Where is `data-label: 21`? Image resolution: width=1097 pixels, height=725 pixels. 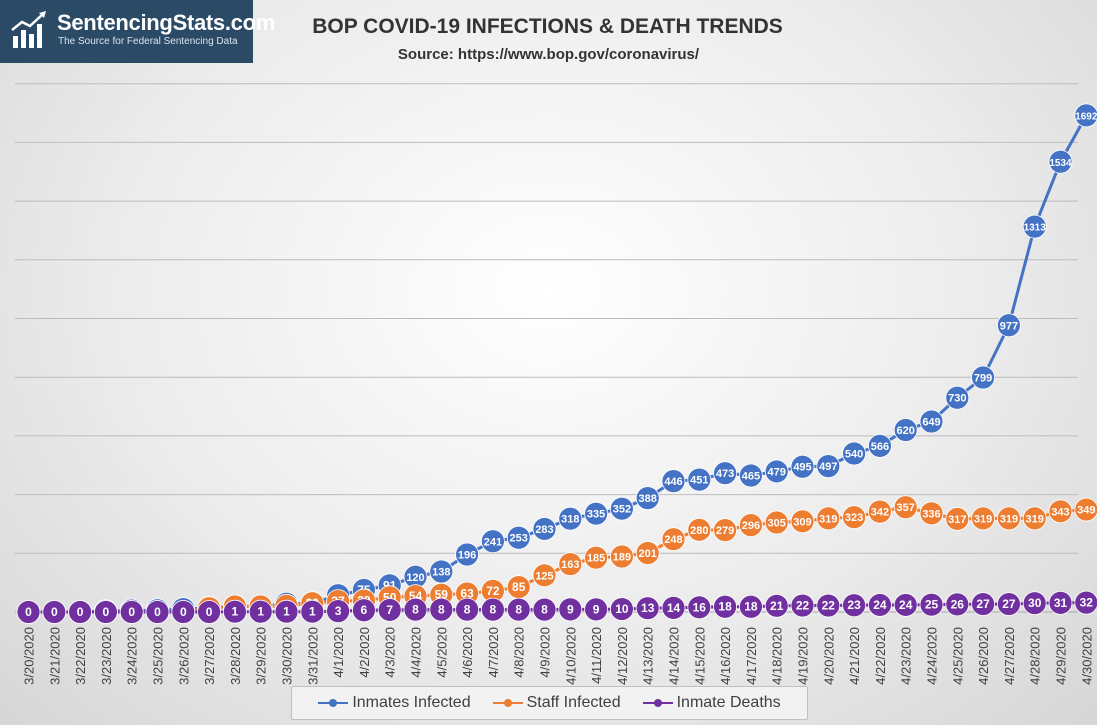 data-label: 21 is located at coordinates (777, 606).